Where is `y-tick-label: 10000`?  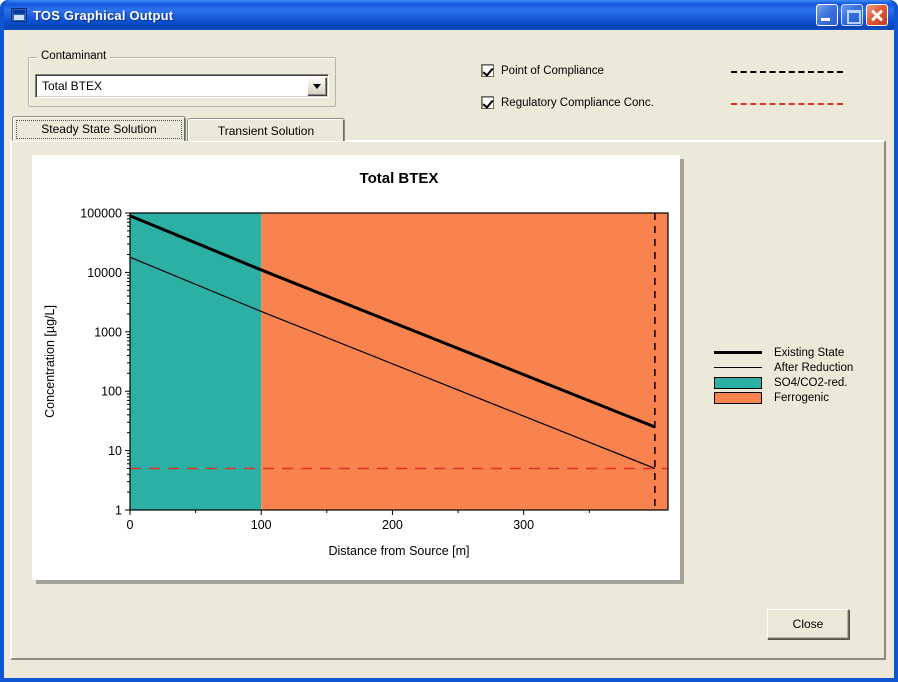 y-tick-label: 10000 is located at coordinates (104, 273).